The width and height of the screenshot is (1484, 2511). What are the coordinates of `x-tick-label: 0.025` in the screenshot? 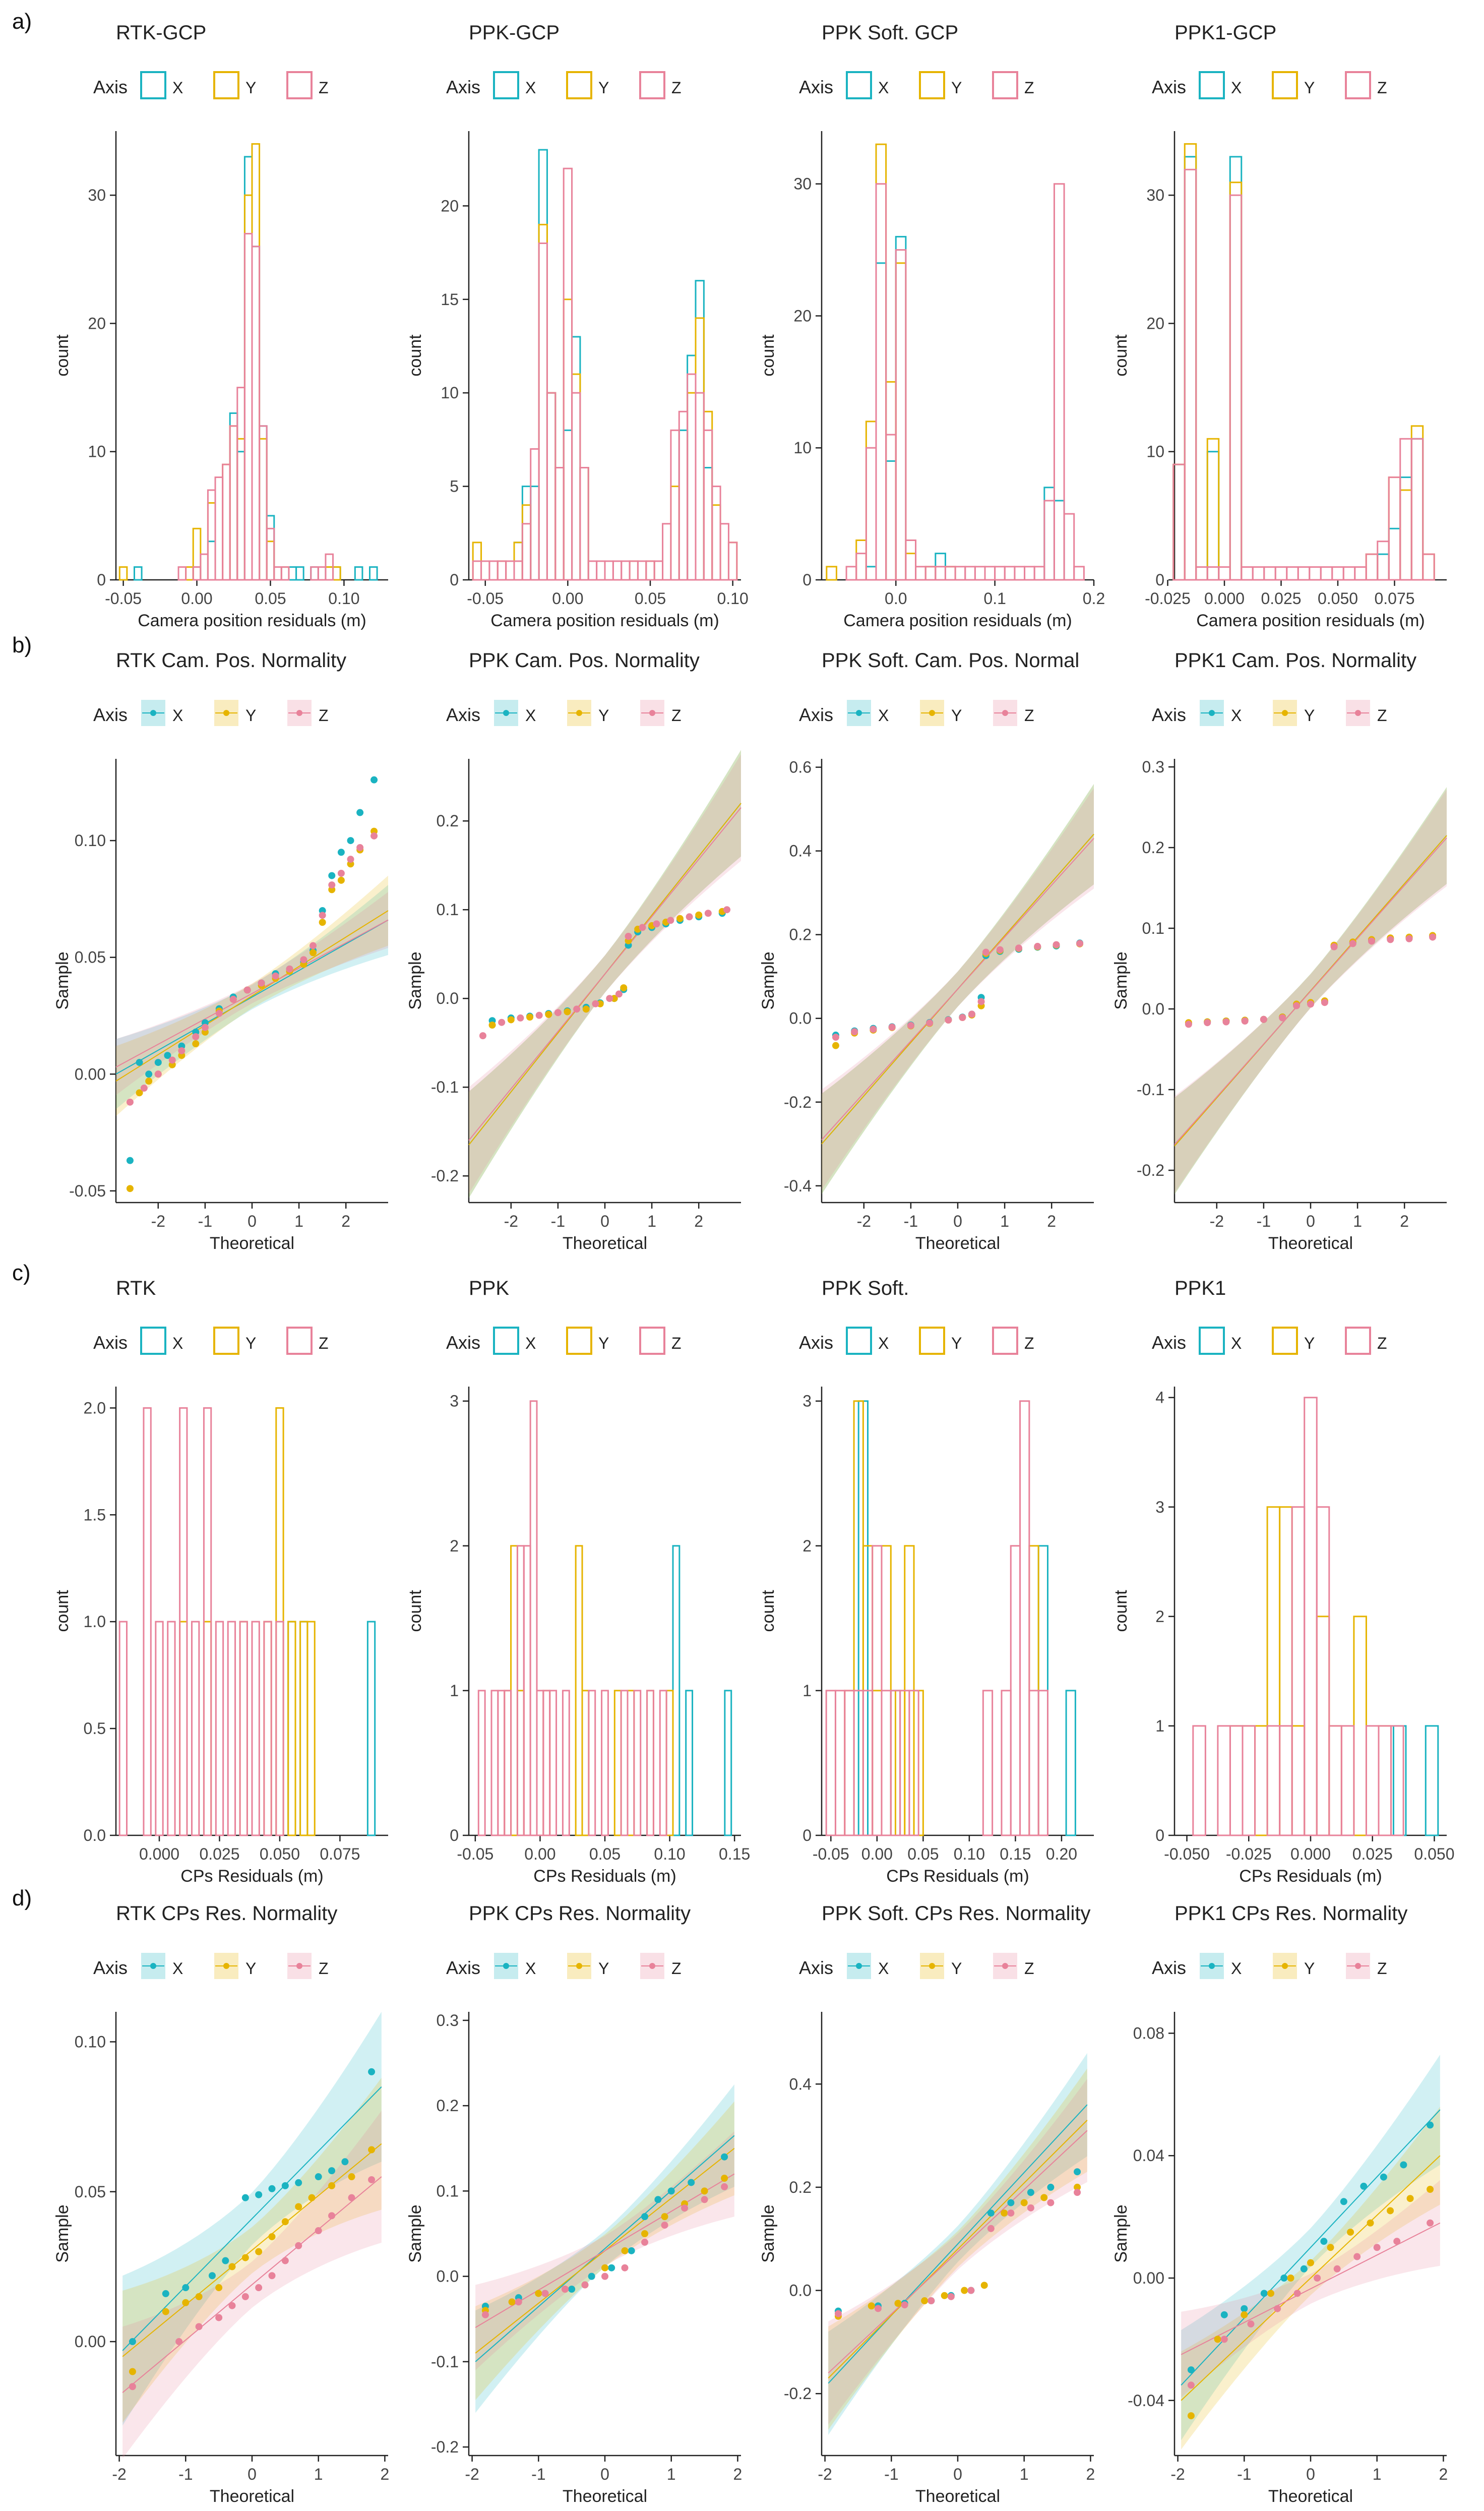 It's located at (1281, 598).